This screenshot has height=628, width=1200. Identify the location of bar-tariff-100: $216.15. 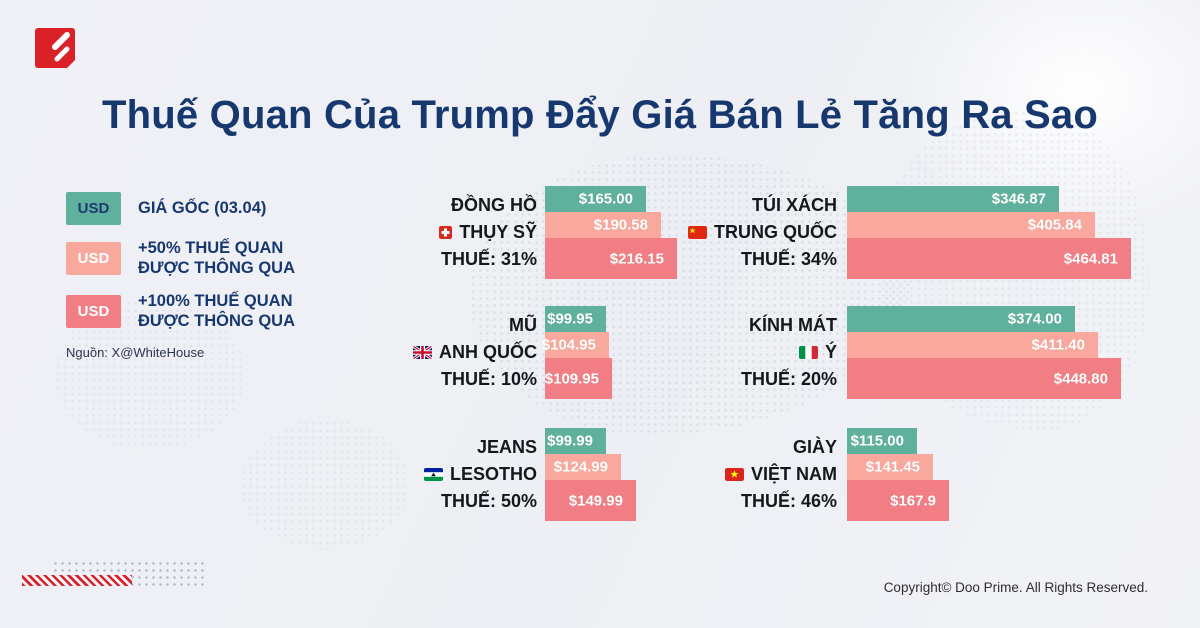
(611, 258).